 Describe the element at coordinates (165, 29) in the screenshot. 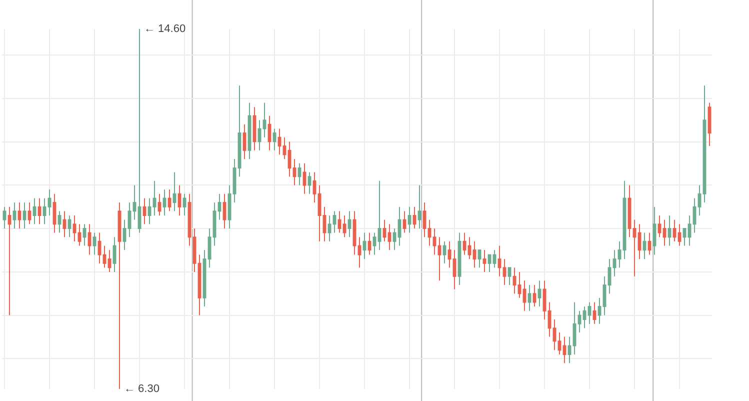

I see `annotation: ← 14.60` at that location.